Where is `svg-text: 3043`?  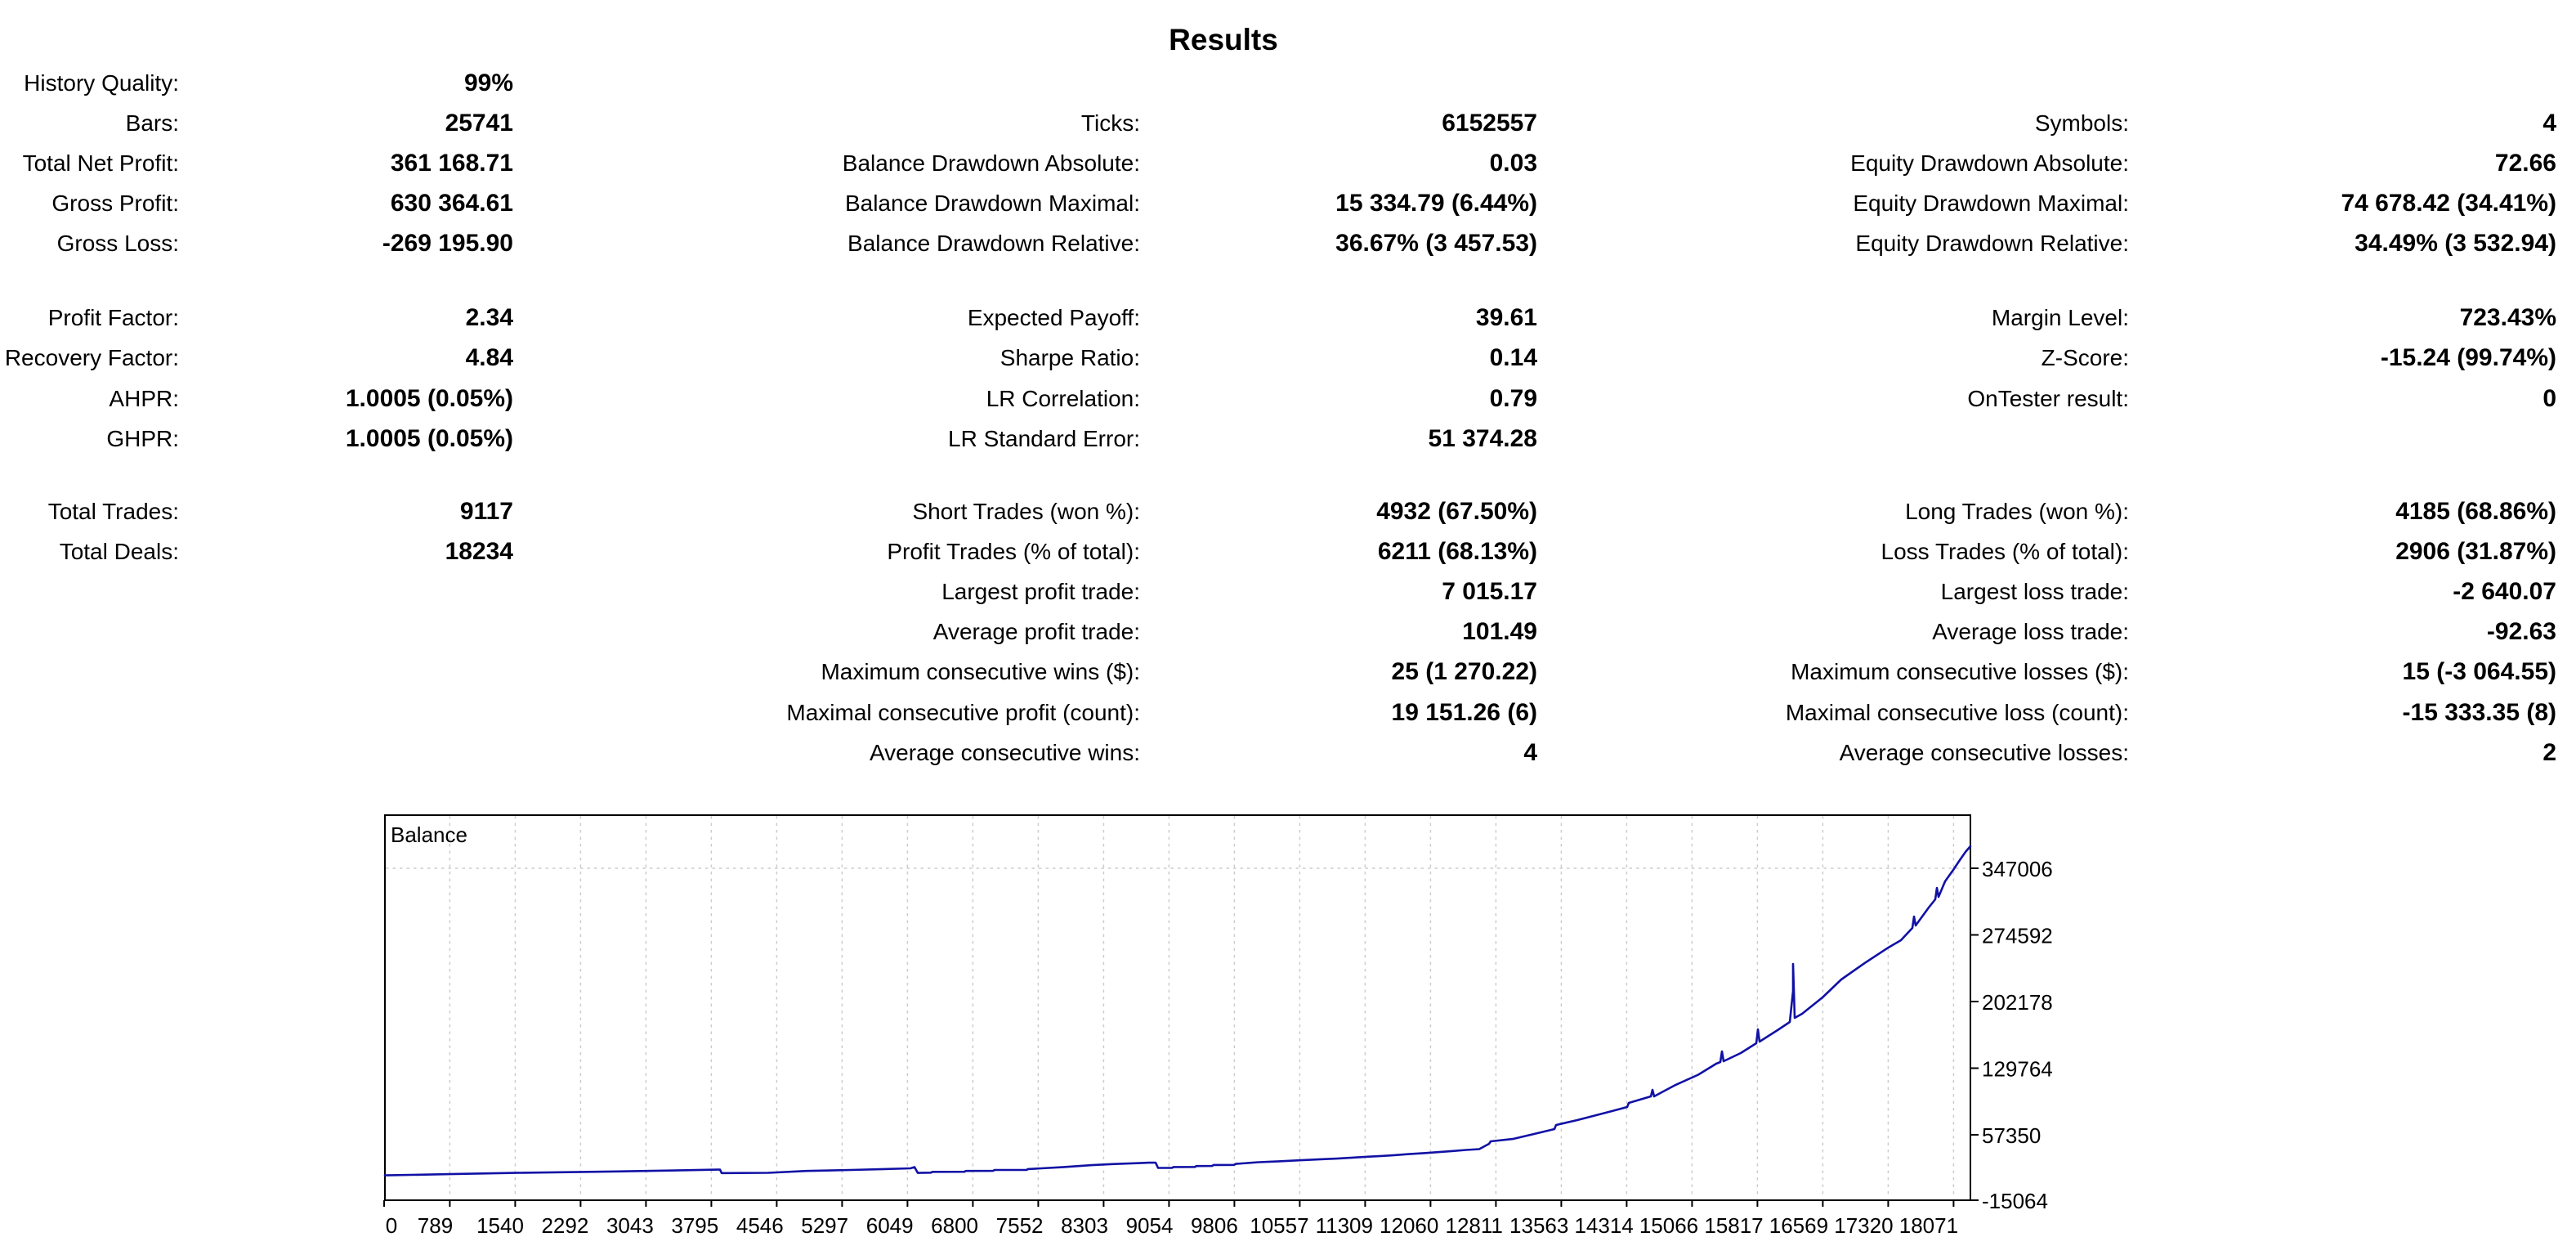 svg-text: 3043 is located at coordinates (630, 1225).